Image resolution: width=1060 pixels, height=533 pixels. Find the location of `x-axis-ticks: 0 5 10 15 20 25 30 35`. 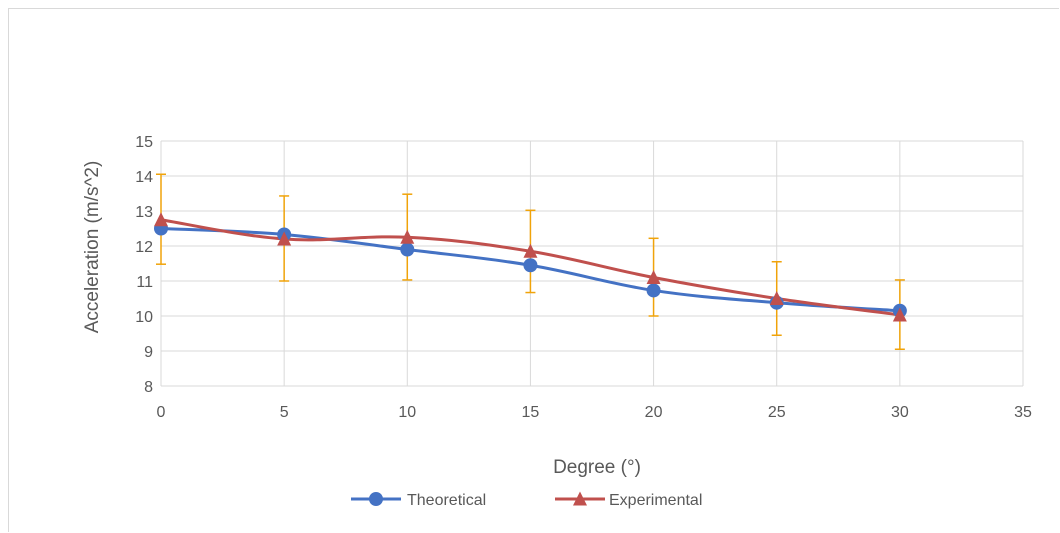

x-axis-ticks: 0 5 10 15 20 25 30 35 is located at coordinates (594, 412).